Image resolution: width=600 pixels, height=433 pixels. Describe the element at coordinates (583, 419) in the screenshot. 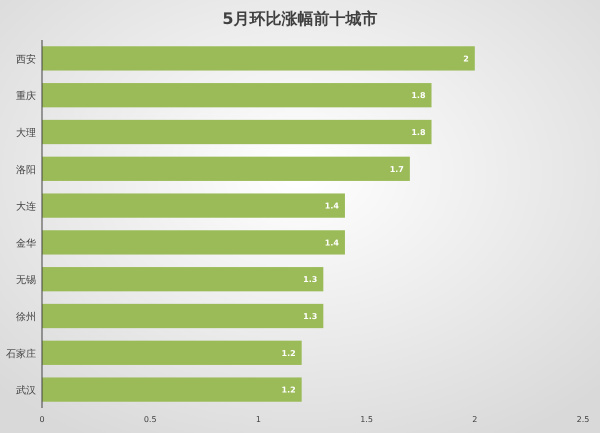

I see `x-tick-label: 2.5` at that location.